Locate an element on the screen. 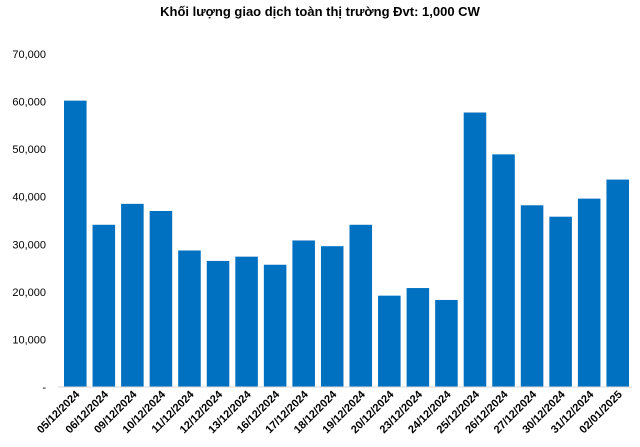  y-tick-label: 20,000 is located at coordinates (29, 293).